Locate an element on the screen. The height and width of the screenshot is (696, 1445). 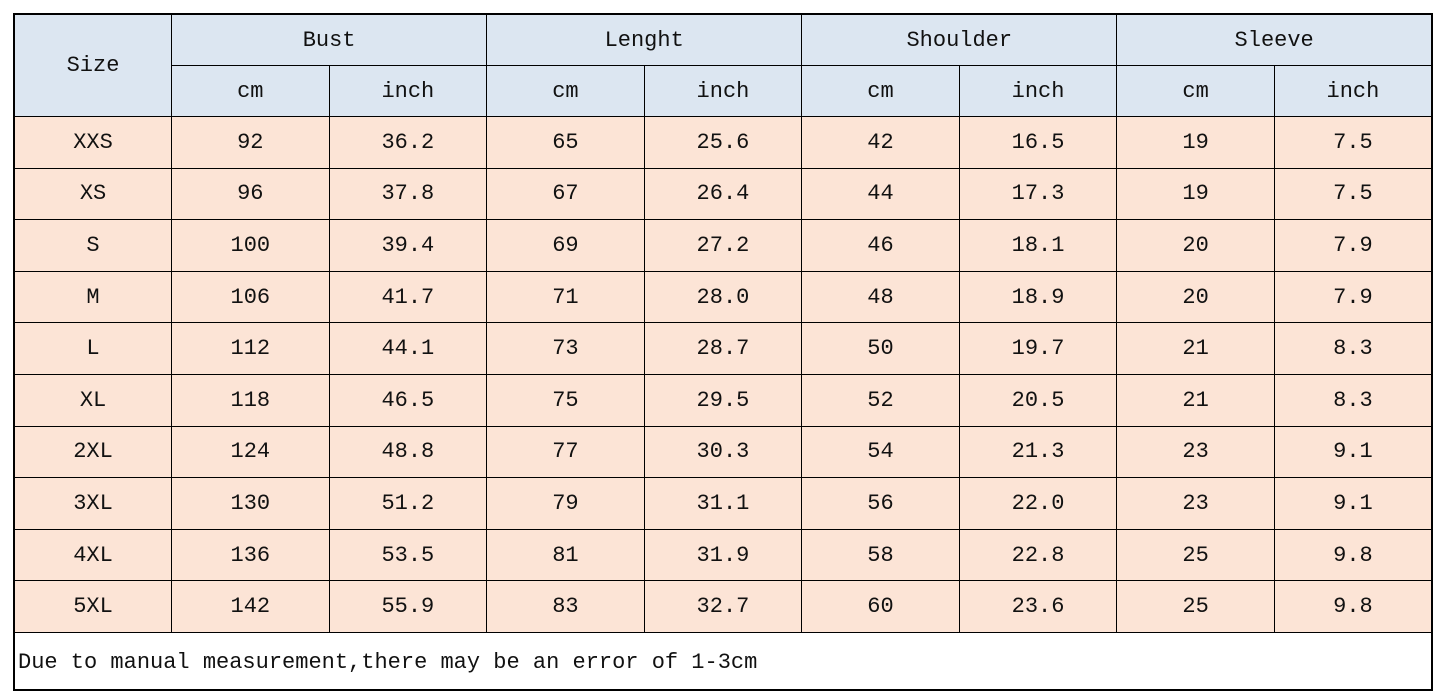
measurement: 9.1 is located at coordinates (1353, 452).